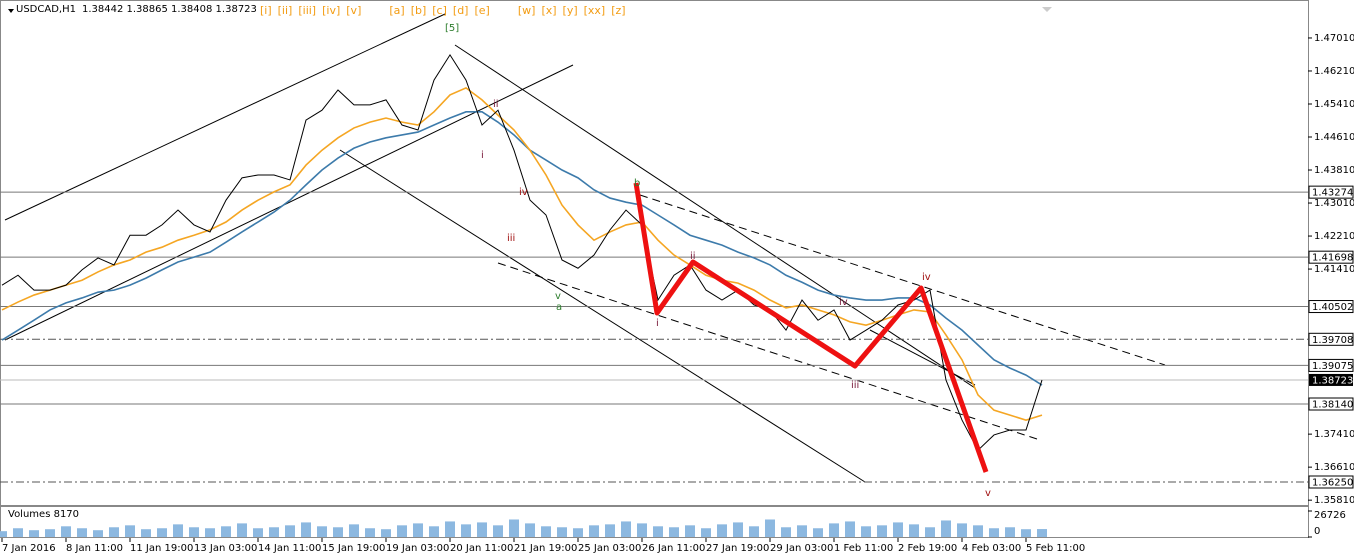 The width and height of the screenshot is (1354, 560). What do you see at coordinates (354, 10) in the screenshot?
I see `wave-button: [v]` at bounding box center [354, 10].